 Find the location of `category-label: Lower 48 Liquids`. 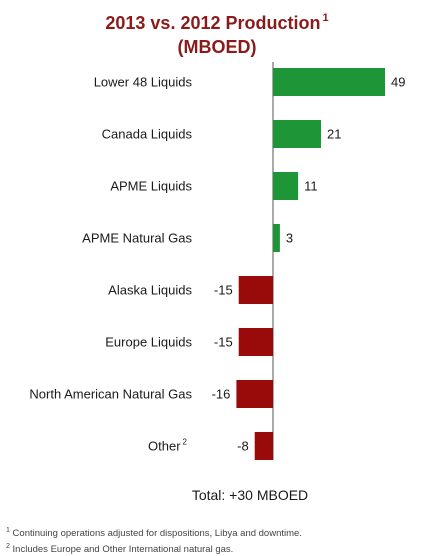

category-label: Lower 48 Liquids is located at coordinates (143, 82).